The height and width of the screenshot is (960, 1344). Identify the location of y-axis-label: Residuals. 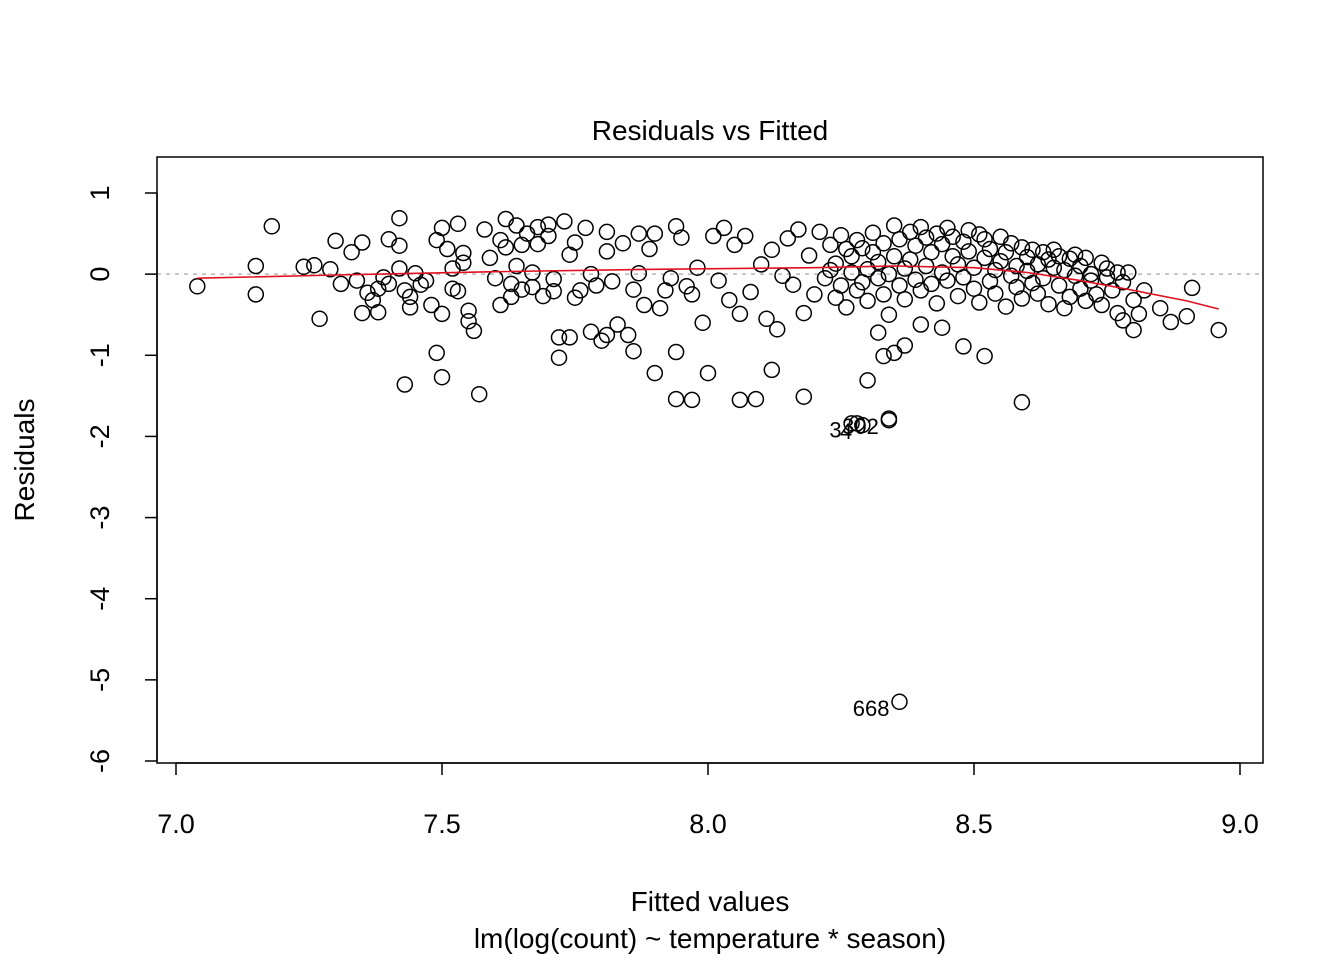
(24, 460).